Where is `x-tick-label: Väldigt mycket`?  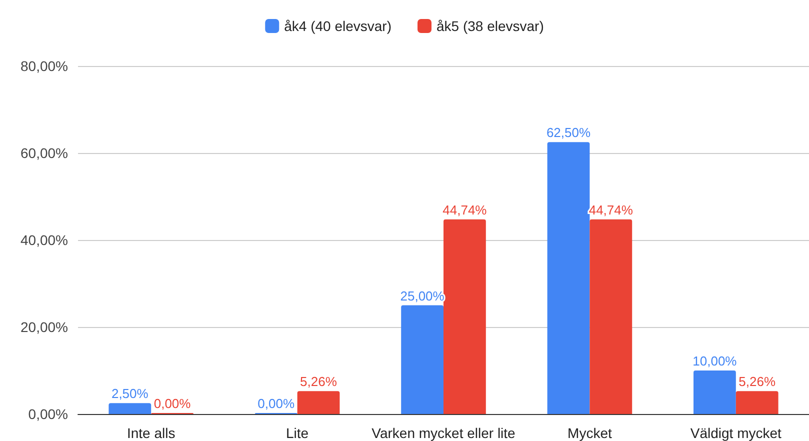 x-tick-label: Väldigt mycket is located at coordinates (736, 433).